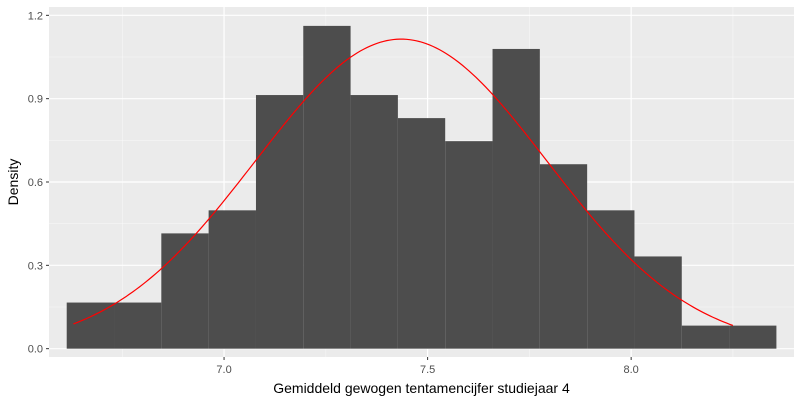 The height and width of the screenshot is (403, 800). What do you see at coordinates (223, 370) in the screenshot?
I see `x-tick-label: 7.0` at bounding box center [223, 370].